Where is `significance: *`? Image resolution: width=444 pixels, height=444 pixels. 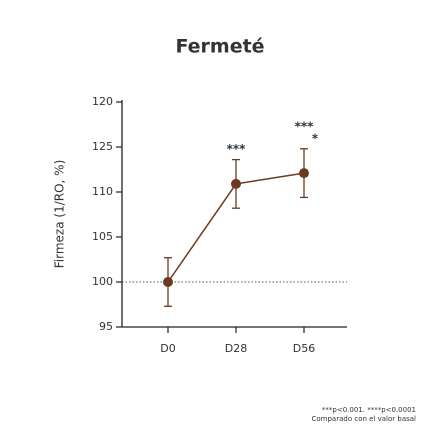
significance: * is located at coordinates (315, 138).